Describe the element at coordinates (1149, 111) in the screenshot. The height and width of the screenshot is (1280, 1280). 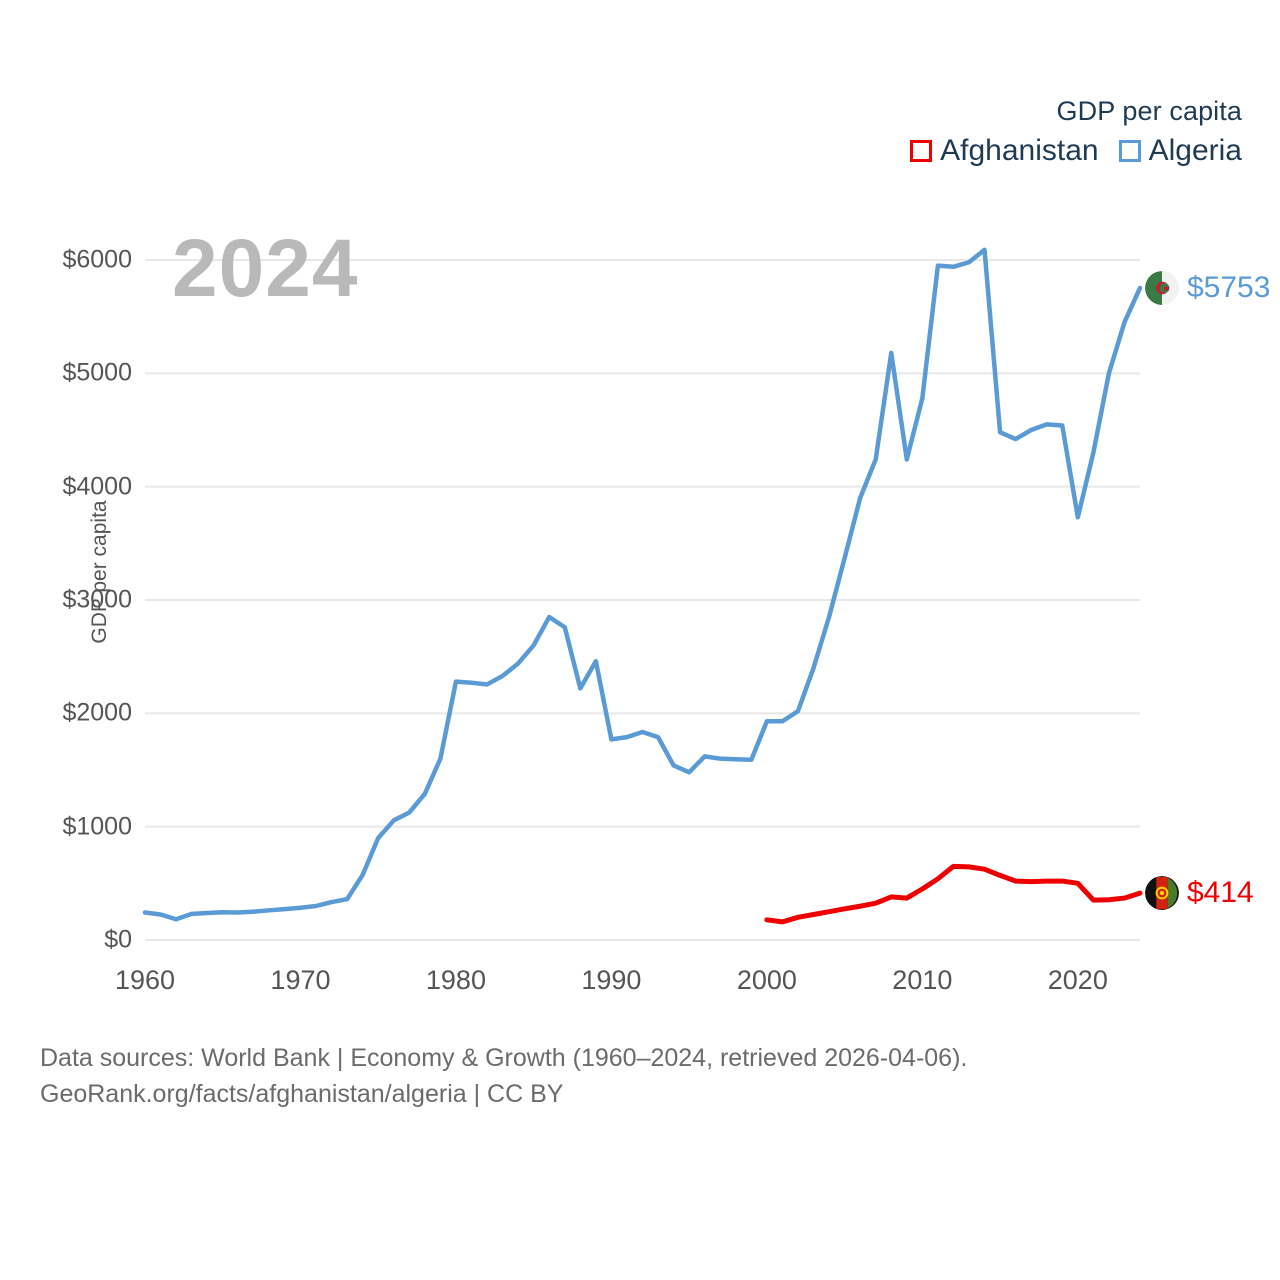
I see `legend-title: GDP per capita` at that location.